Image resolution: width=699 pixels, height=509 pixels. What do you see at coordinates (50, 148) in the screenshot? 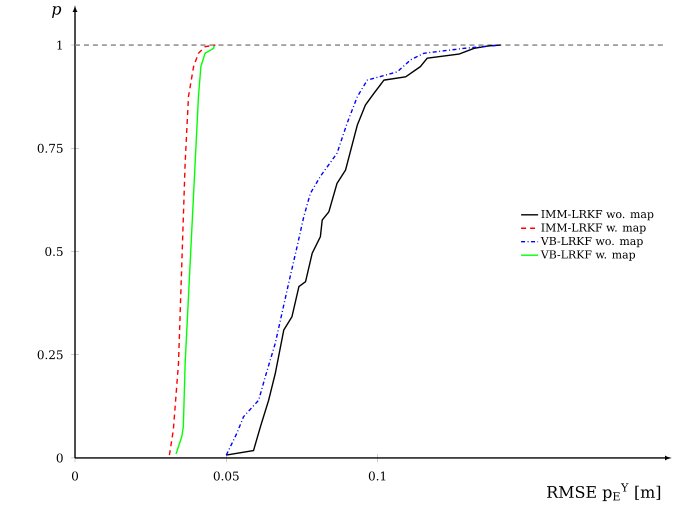
I see `y-tick-label: 0.75` at bounding box center [50, 148].